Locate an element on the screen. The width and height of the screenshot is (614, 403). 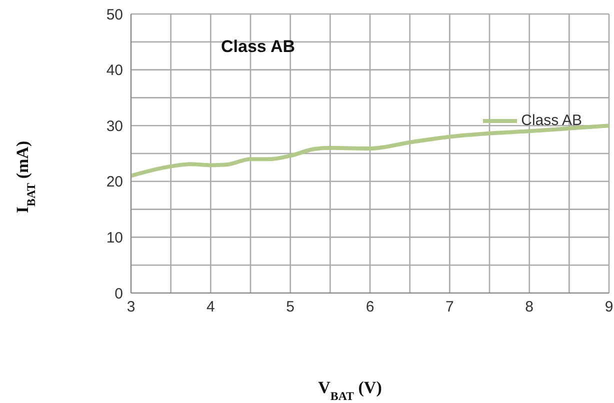
x-tick-label: 8 is located at coordinates (529, 307).